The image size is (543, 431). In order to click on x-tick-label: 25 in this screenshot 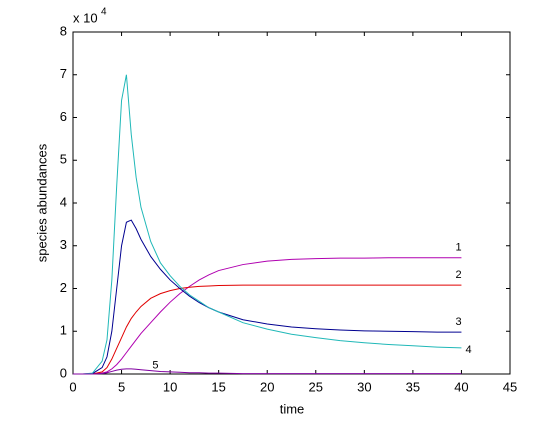, I will do `click(316, 386)`.